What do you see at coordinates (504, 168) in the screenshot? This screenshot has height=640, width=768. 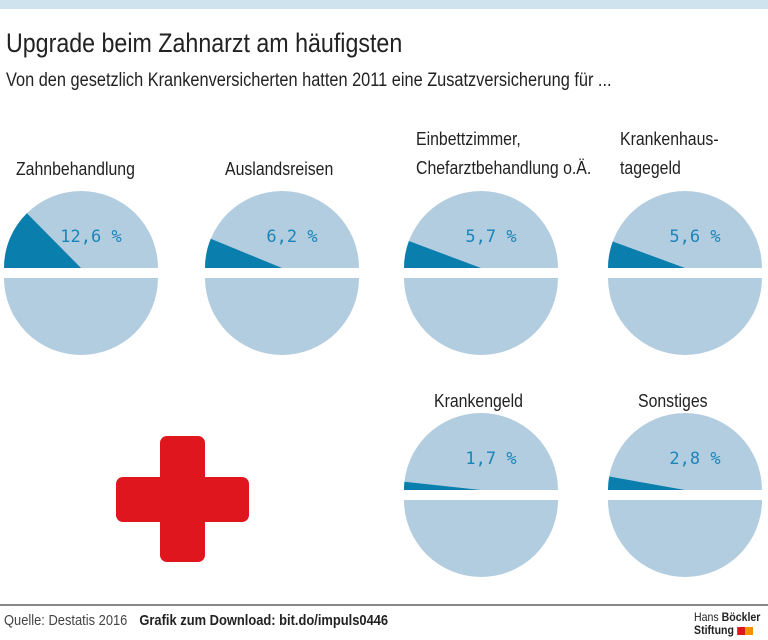 I see `label-line: Chefarztbehandlung o.Ä.` at bounding box center [504, 168].